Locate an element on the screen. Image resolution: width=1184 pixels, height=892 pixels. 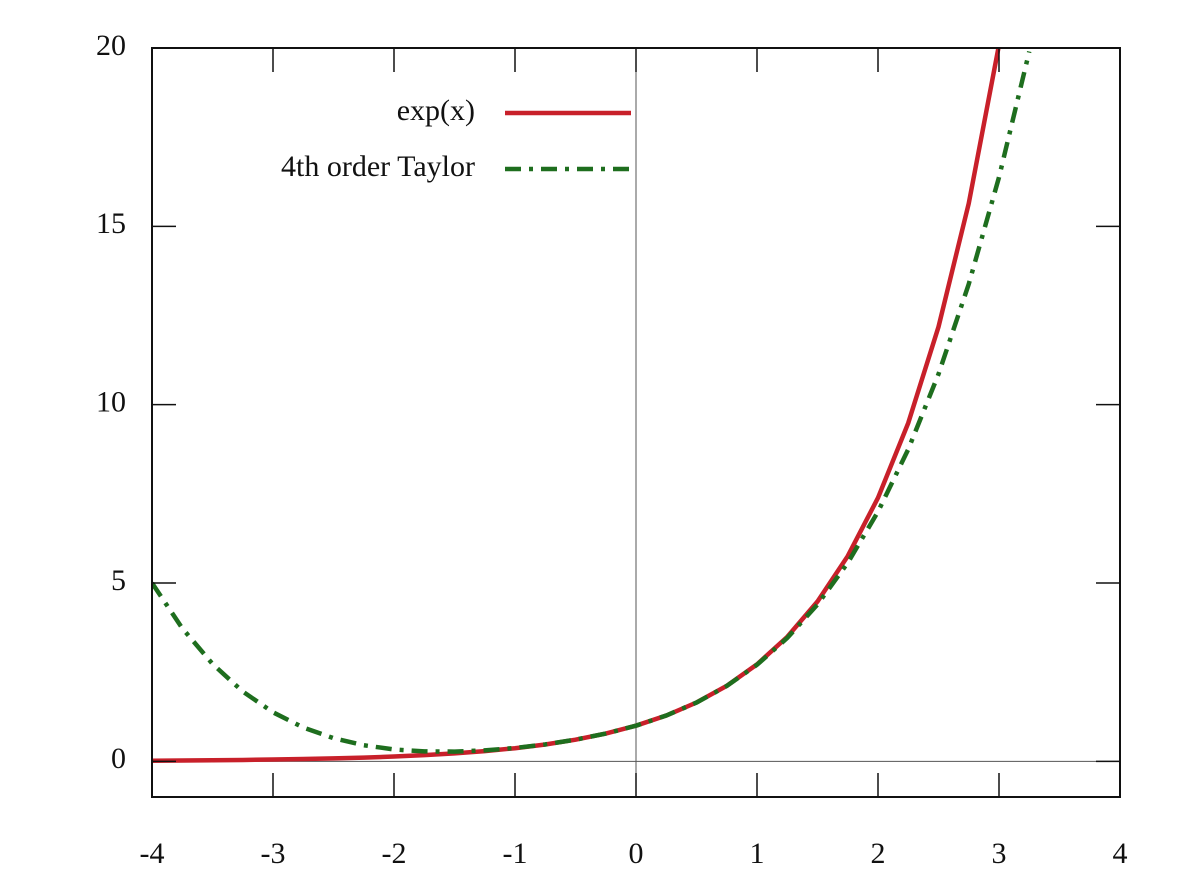
legend-label: 4th order Taylor is located at coordinates (378, 166).